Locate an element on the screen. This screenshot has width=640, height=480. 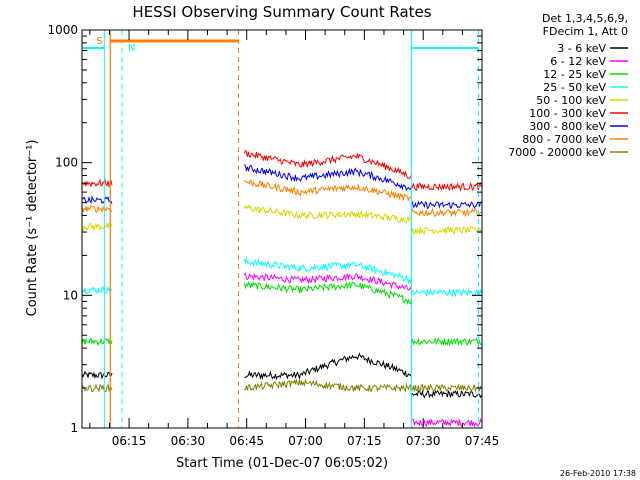
x-tick-label: 07:00 is located at coordinates (305, 441).